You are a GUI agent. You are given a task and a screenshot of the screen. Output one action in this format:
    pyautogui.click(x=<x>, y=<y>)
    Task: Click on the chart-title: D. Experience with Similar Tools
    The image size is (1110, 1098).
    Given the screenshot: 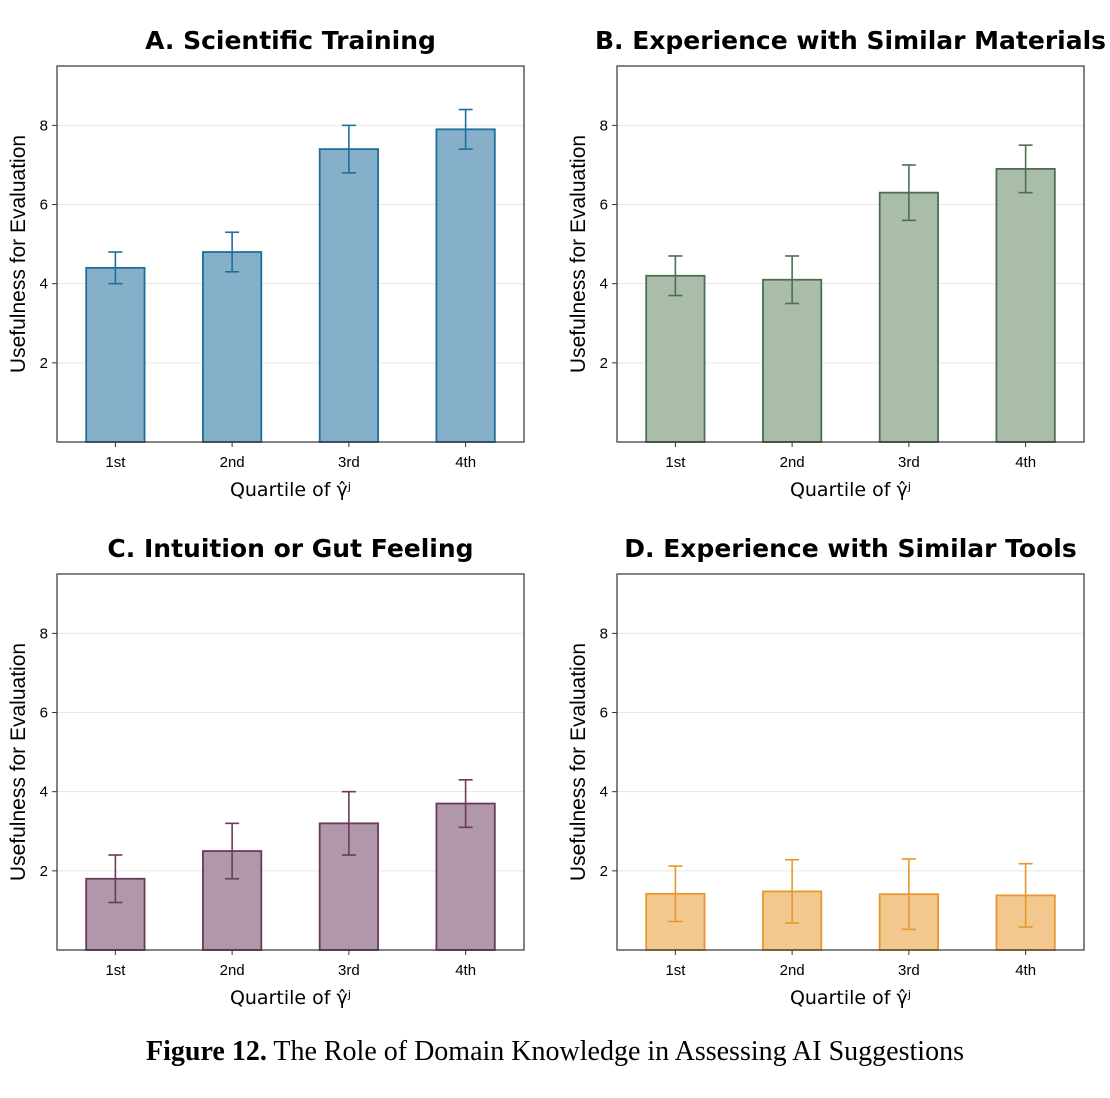 What is the action you would take?
    pyautogui.click(x=850, y=548)
    